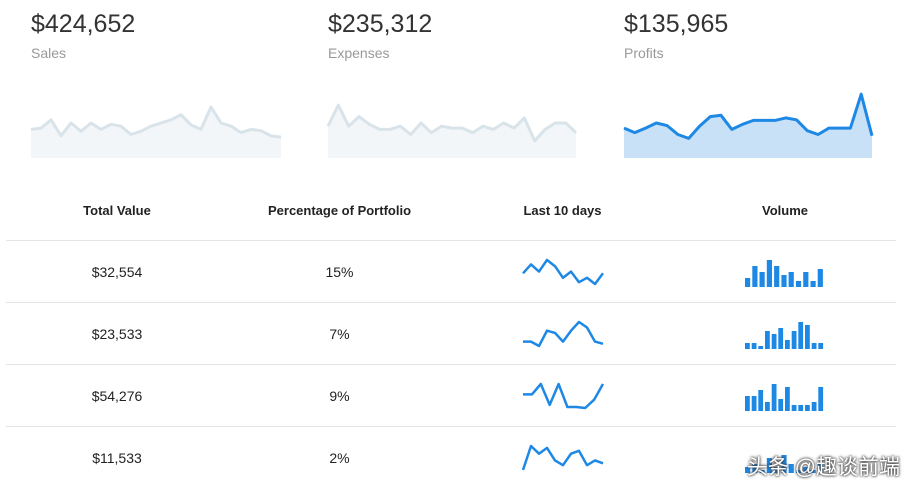  I want to click on header-percentage: Percentage of Portfolio, so click(339, 210).